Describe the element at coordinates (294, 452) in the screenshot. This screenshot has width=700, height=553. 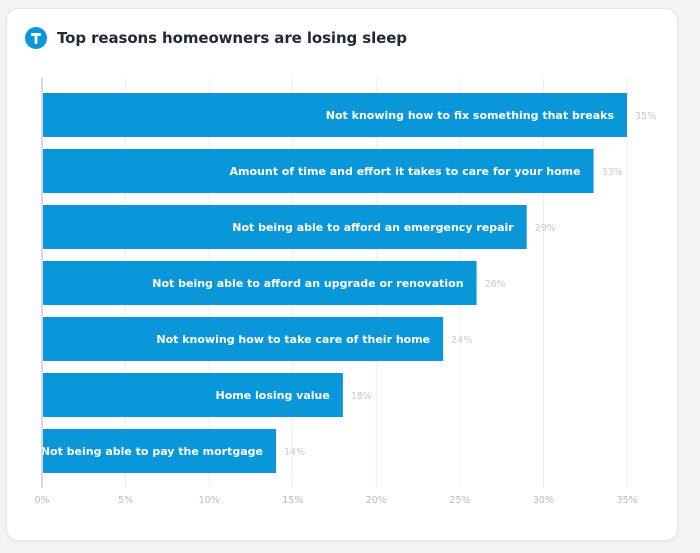
I see `bar-value-label: 14%` at that location.